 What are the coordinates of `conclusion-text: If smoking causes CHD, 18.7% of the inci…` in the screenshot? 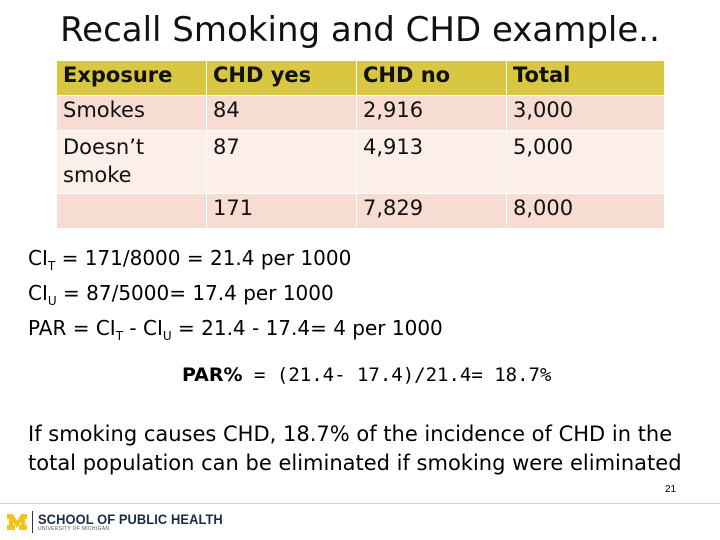 It's located at (355, 448).